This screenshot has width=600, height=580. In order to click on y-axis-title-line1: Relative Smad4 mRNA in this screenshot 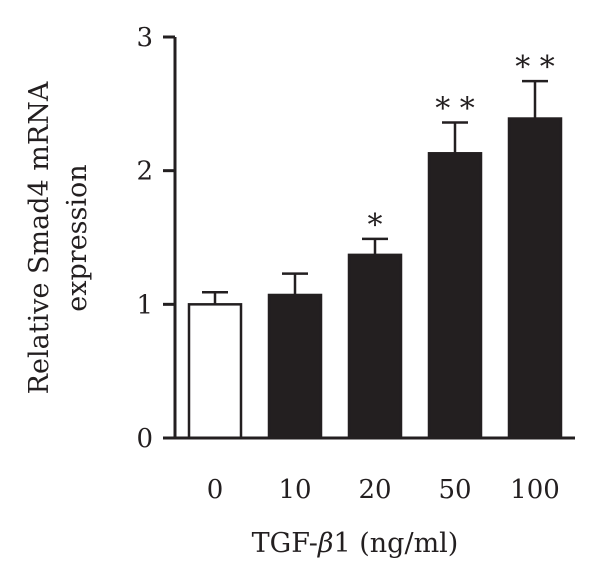, I will do `click(39, 237)`.